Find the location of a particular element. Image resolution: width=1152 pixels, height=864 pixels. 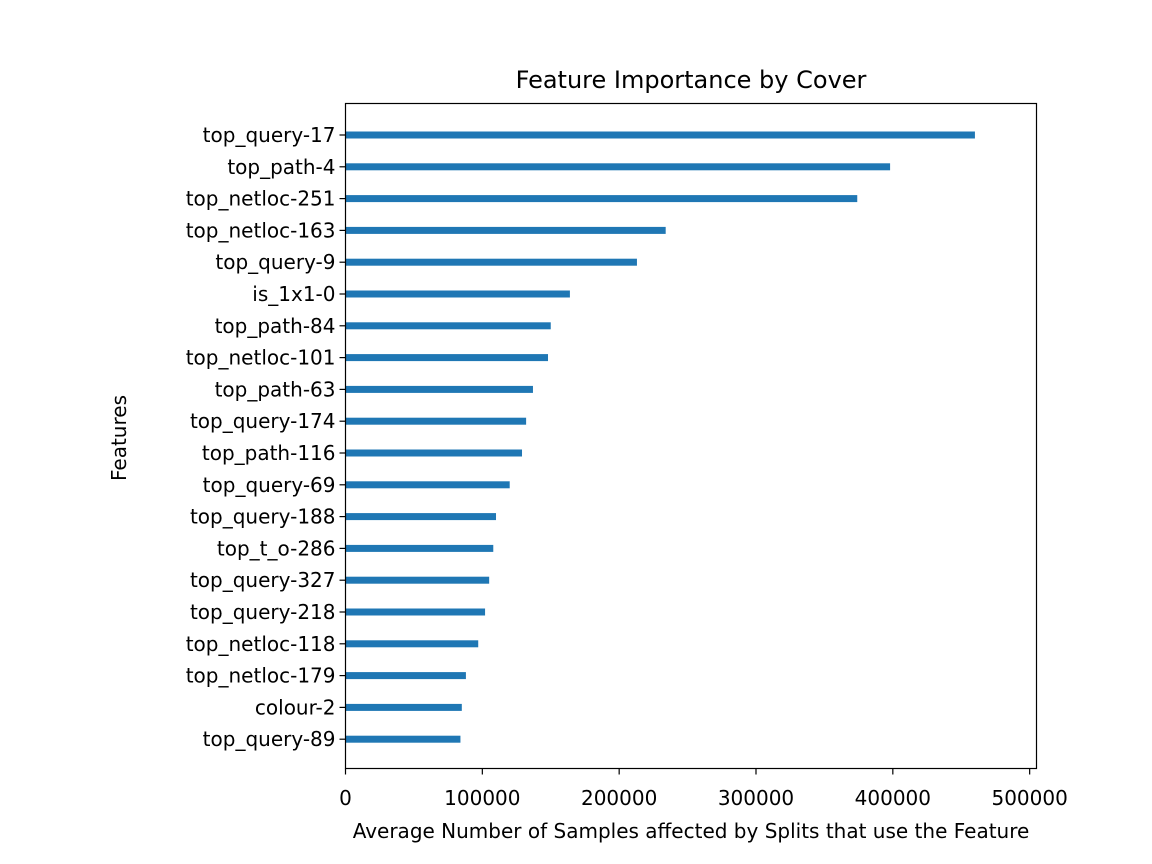

x-tick-label: 0 is located at coordinates (345, 798).